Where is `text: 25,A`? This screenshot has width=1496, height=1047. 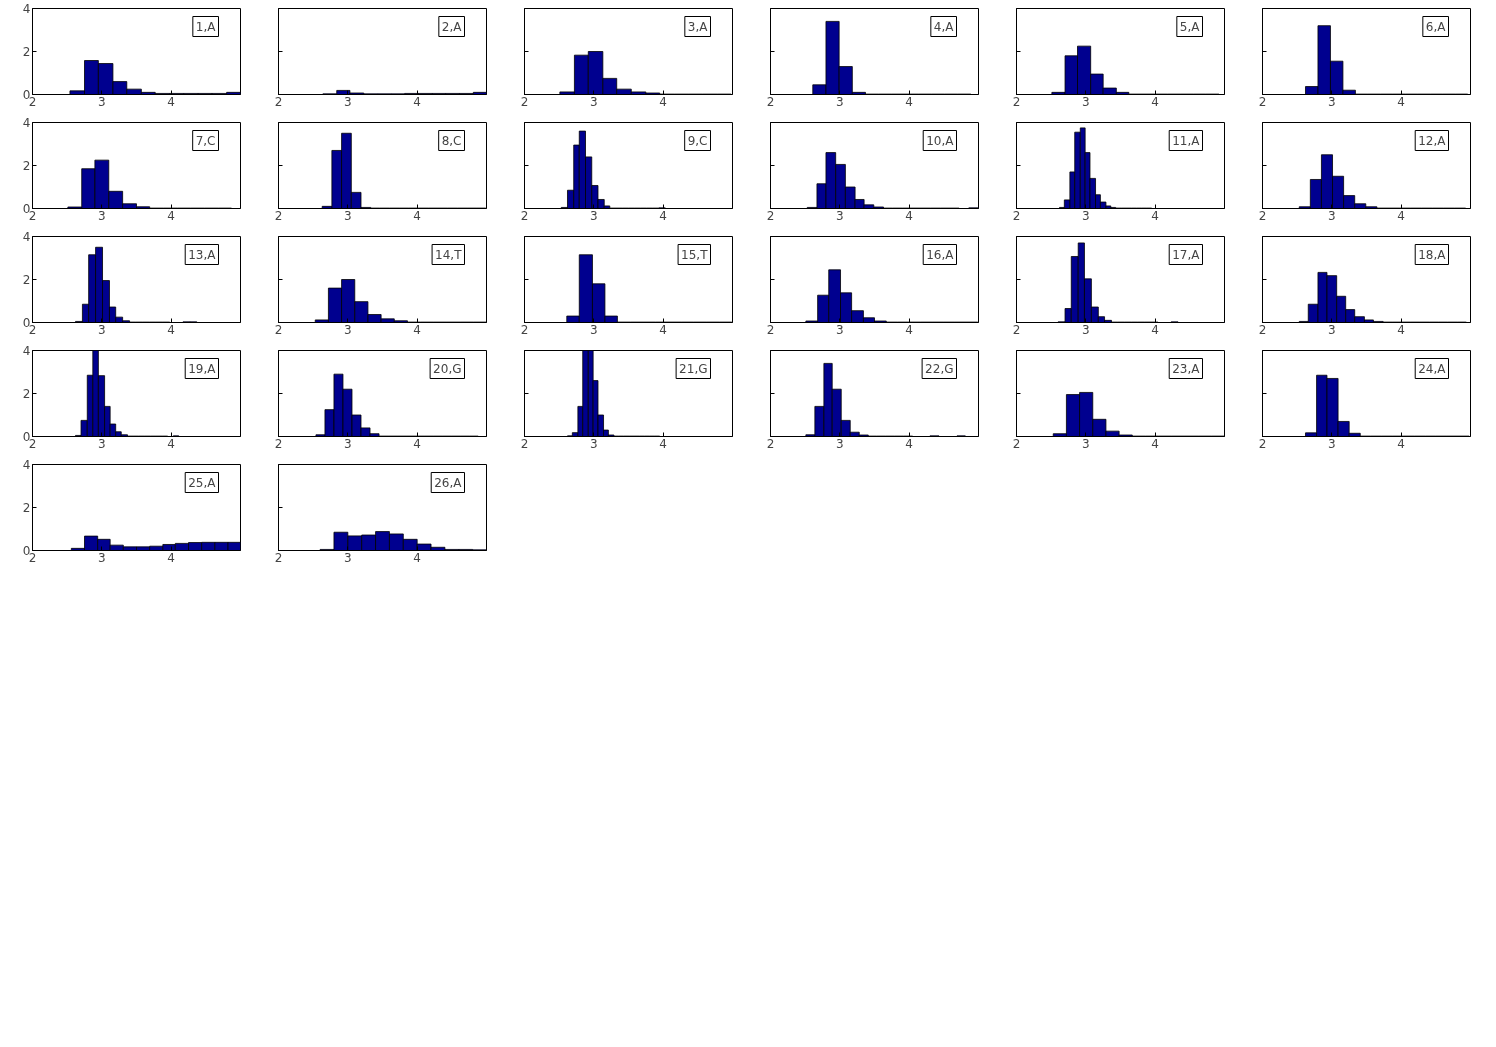
text: 25,A is located at coordinates (202, 482).